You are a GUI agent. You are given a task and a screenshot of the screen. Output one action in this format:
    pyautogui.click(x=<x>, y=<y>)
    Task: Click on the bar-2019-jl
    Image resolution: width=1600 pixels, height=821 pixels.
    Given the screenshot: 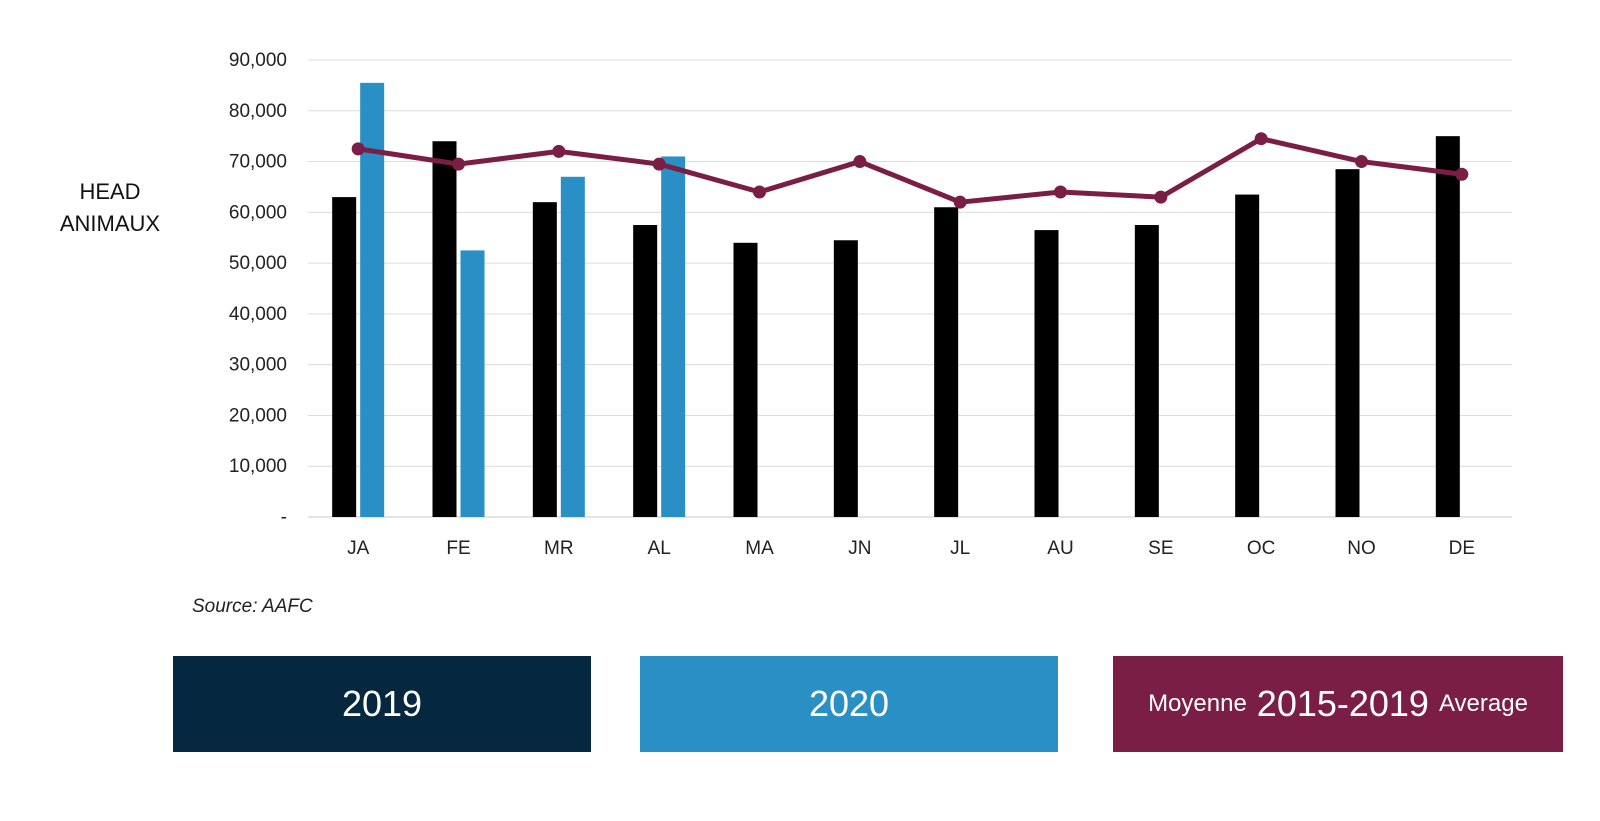 What is the action you would take?
    pyautogui.click(x=946, y=362)
    